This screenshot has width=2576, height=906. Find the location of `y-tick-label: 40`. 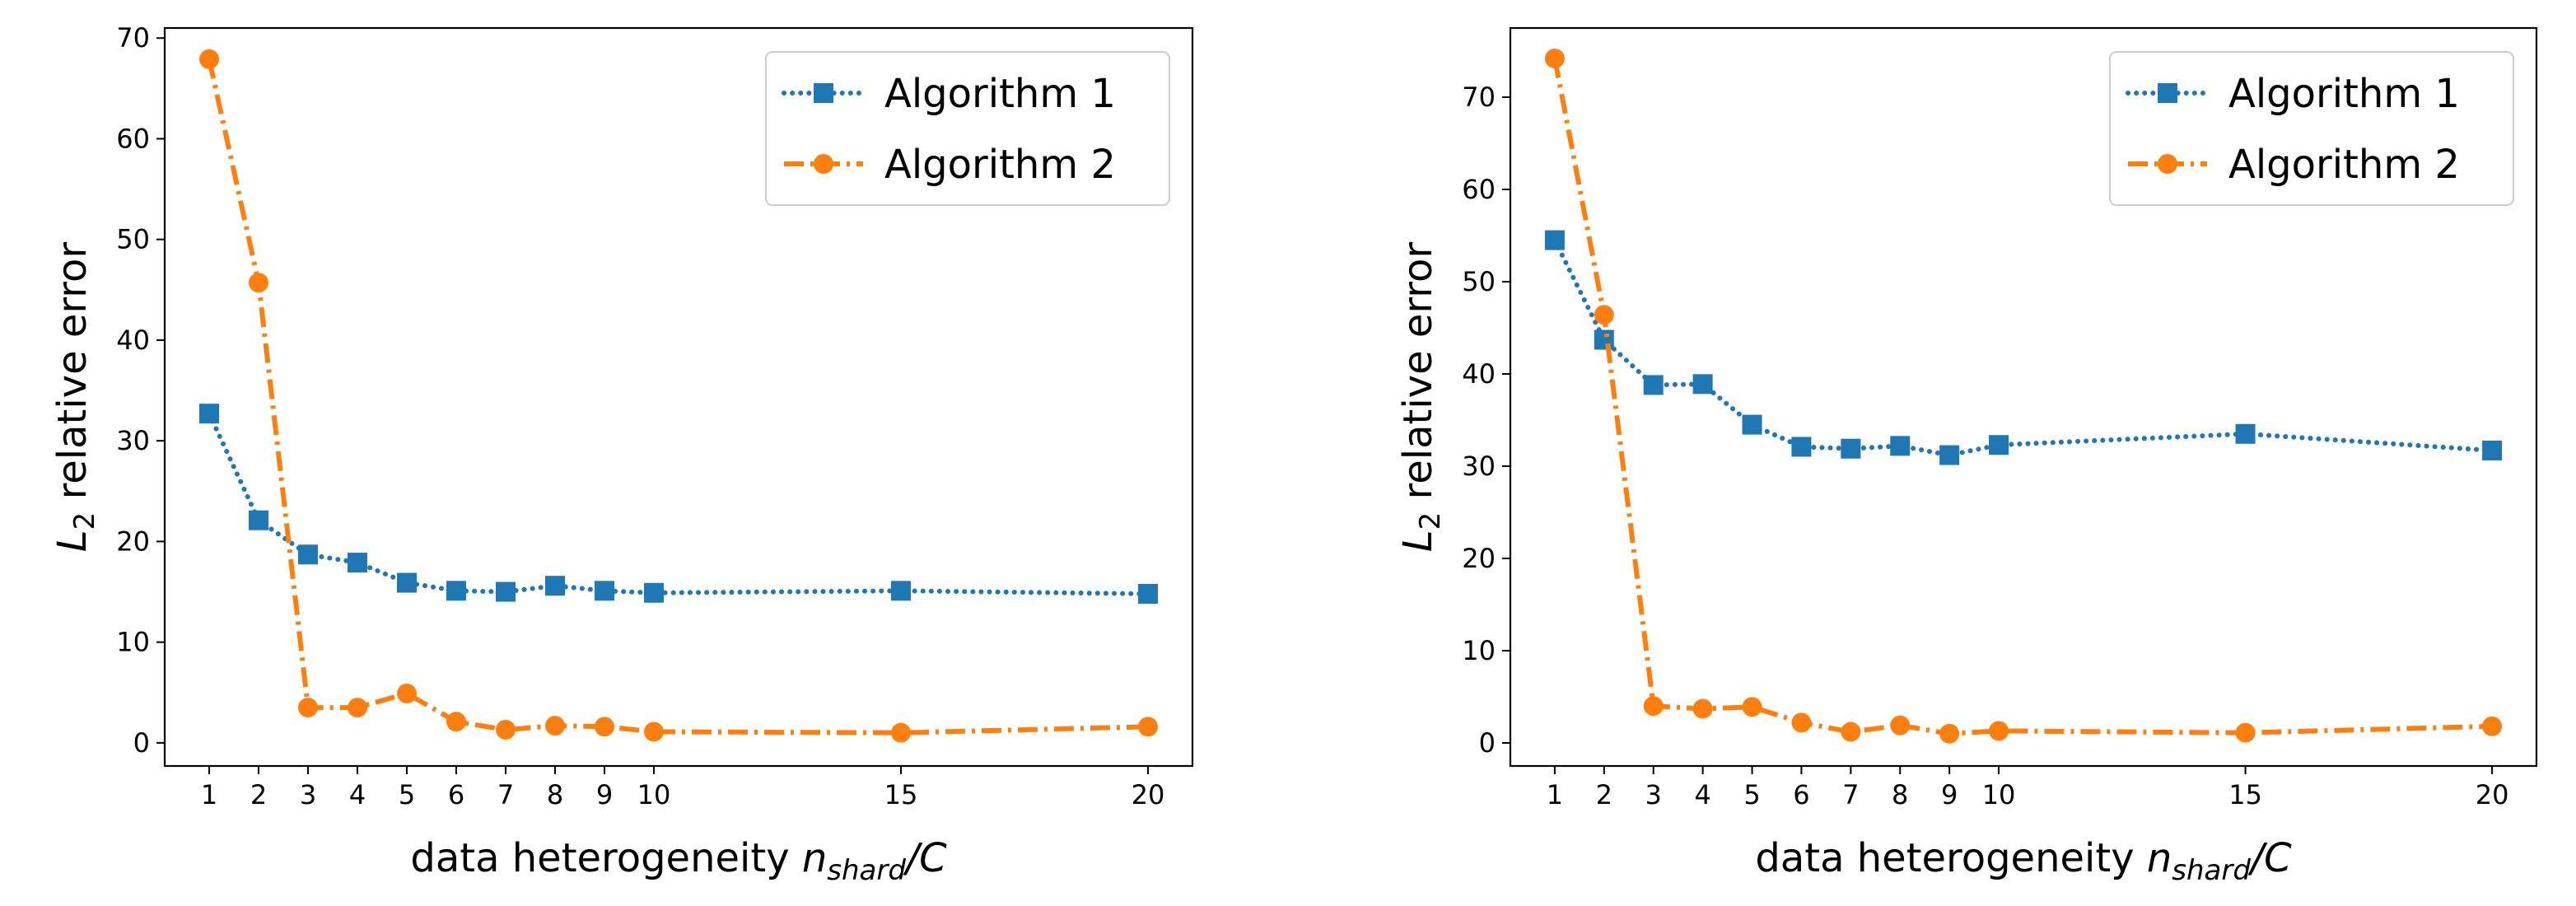

y-tick-label: 40 is located at coordinates (133, 340).